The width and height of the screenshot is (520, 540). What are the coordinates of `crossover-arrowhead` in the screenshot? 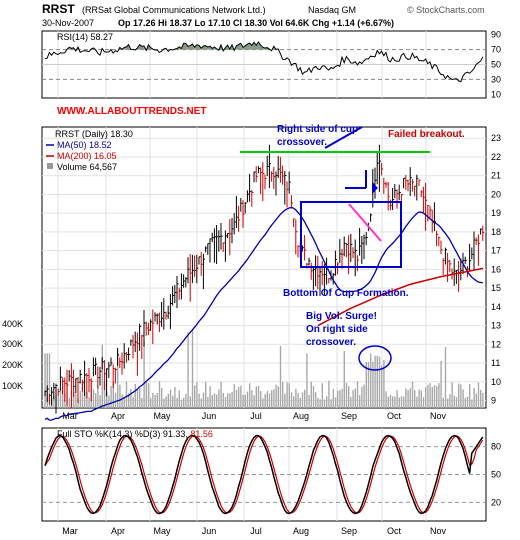 It's located at (375, 188).